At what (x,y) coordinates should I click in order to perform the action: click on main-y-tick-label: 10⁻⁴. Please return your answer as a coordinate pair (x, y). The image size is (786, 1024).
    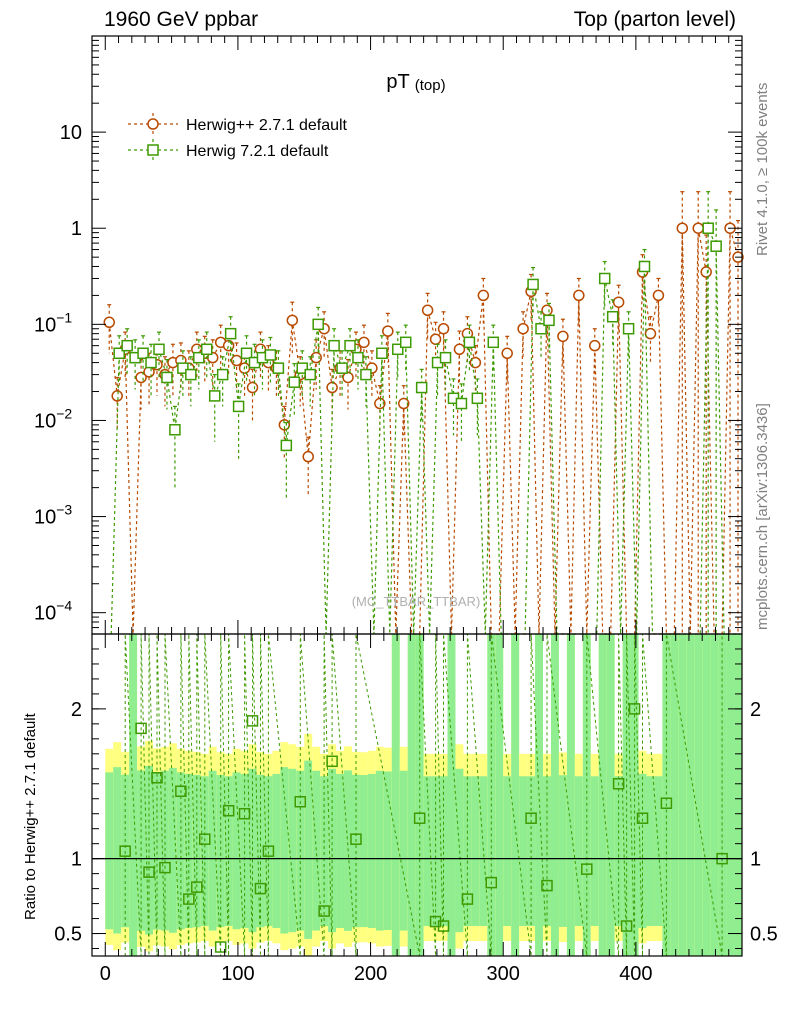
    Looking at the image, I should click on (53, 611).